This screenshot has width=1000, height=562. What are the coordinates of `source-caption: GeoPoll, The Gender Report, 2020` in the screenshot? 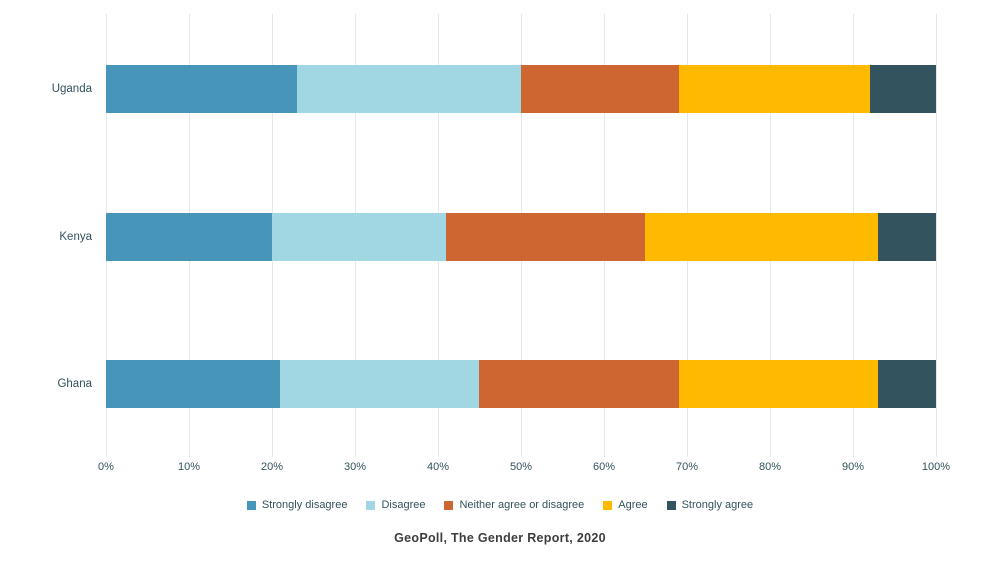 It's located at (500, 538).